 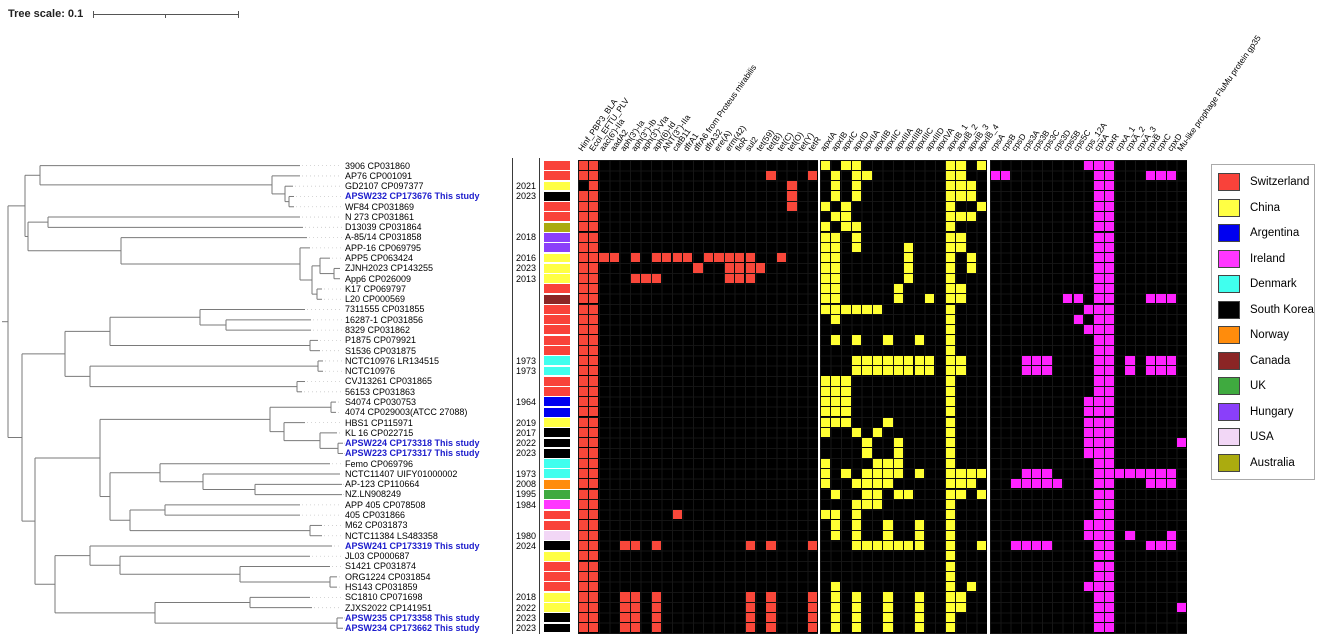 What do you see at coordinates (526, 432) in the screenshot?
I see `year-label: 2017` at bounding box center [526, 432].